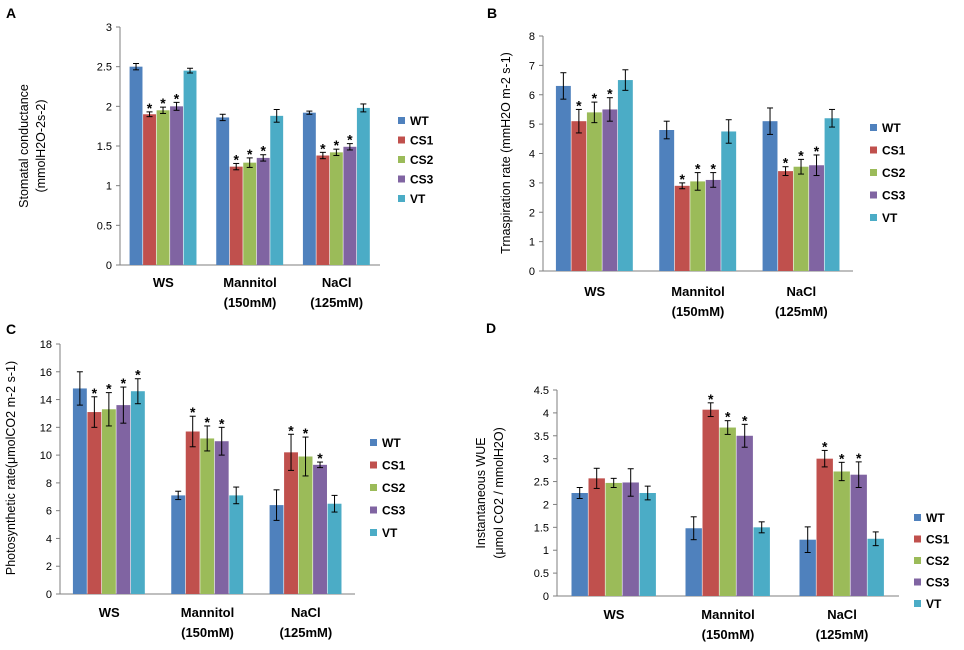 The image size is (964, 650). Describe the element at coordinates (499, 493) in the screenshot. I see `y-axis-label: (μmol CO2 / mmolH2O)` at that location.